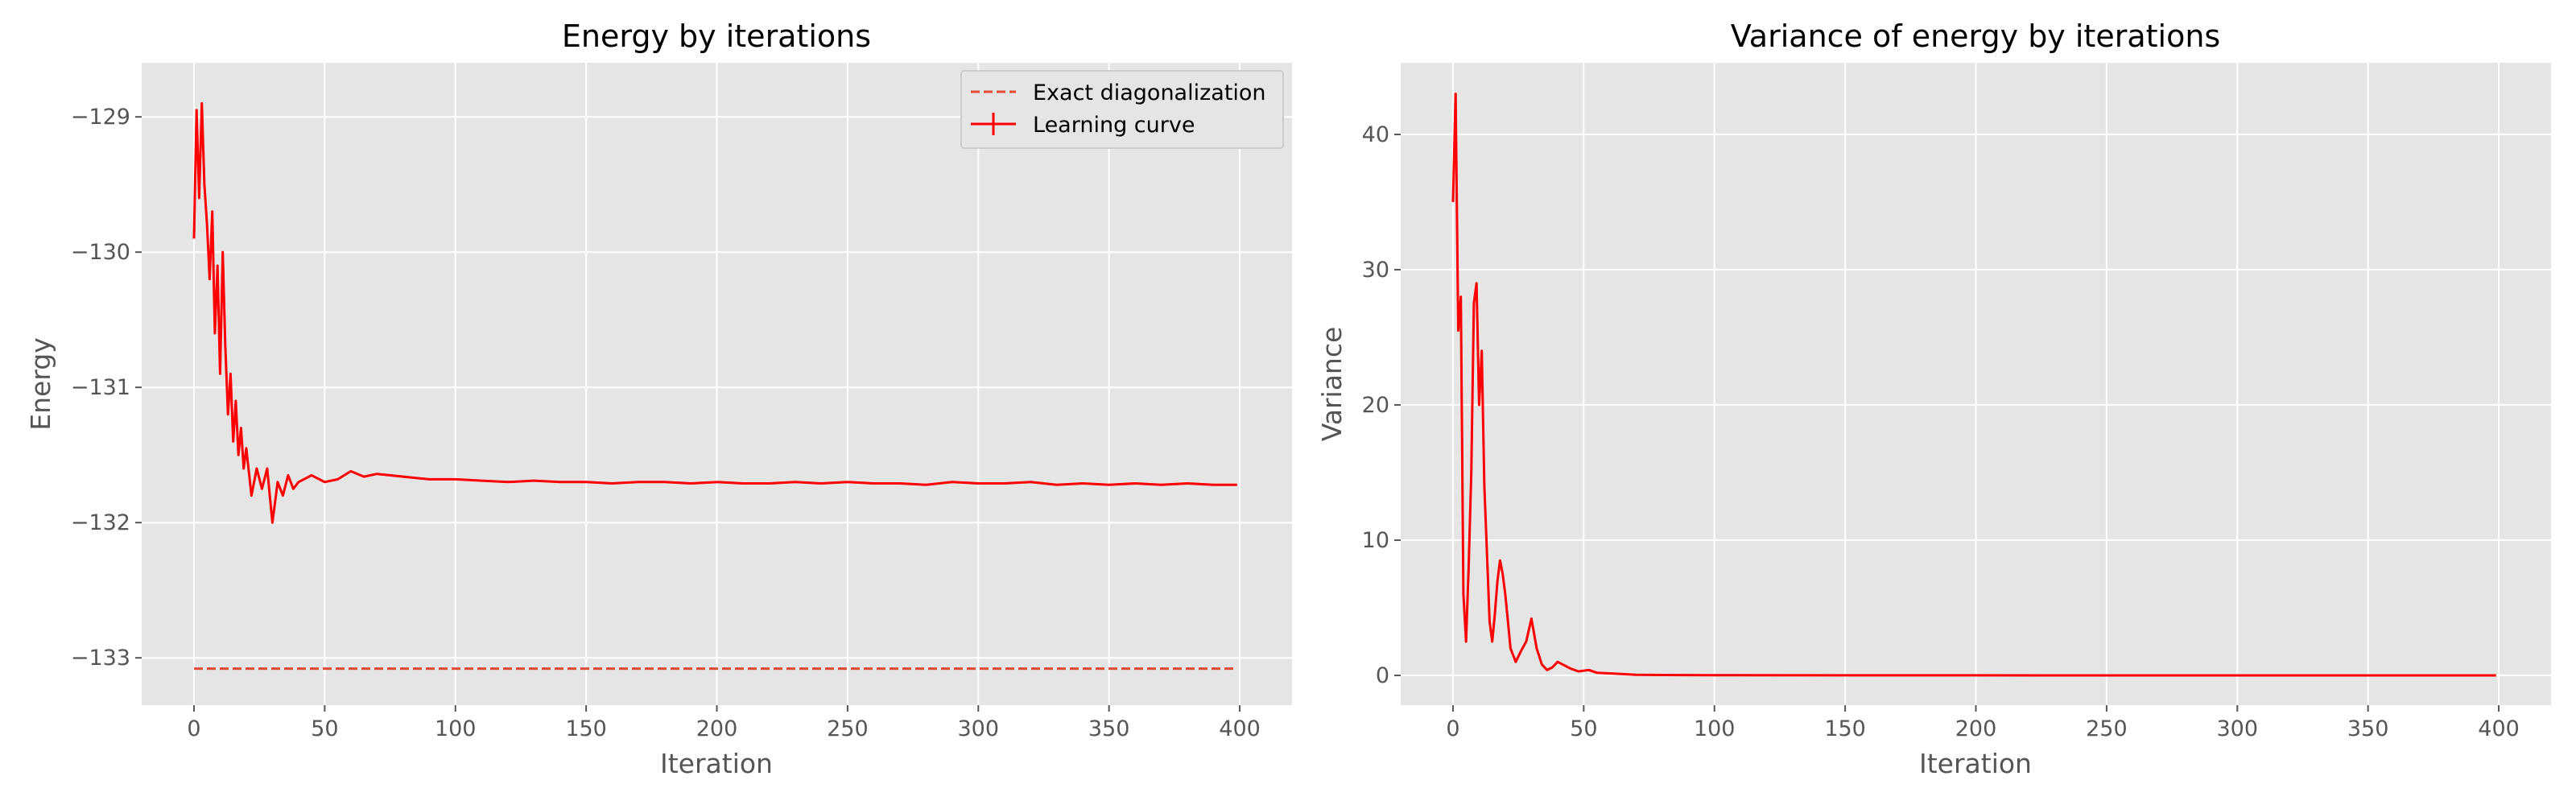 This screenshot has height=805, width=2576. Describe the element at coordinates (100, 117) in the screenshot. I see `energy-y-tick-label: −129` at that location.